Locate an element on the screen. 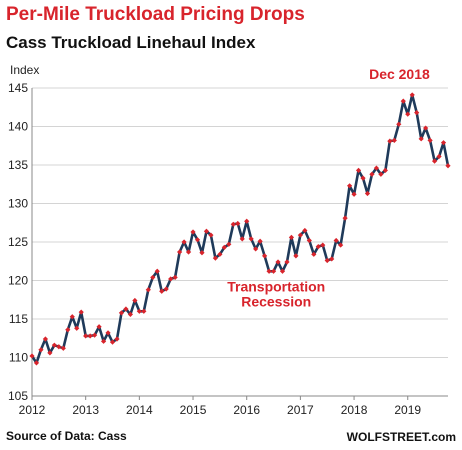 The height and width of the screenshot is (450, 462). y-tick-label-0: 105 is located at coordinates (18, 396).